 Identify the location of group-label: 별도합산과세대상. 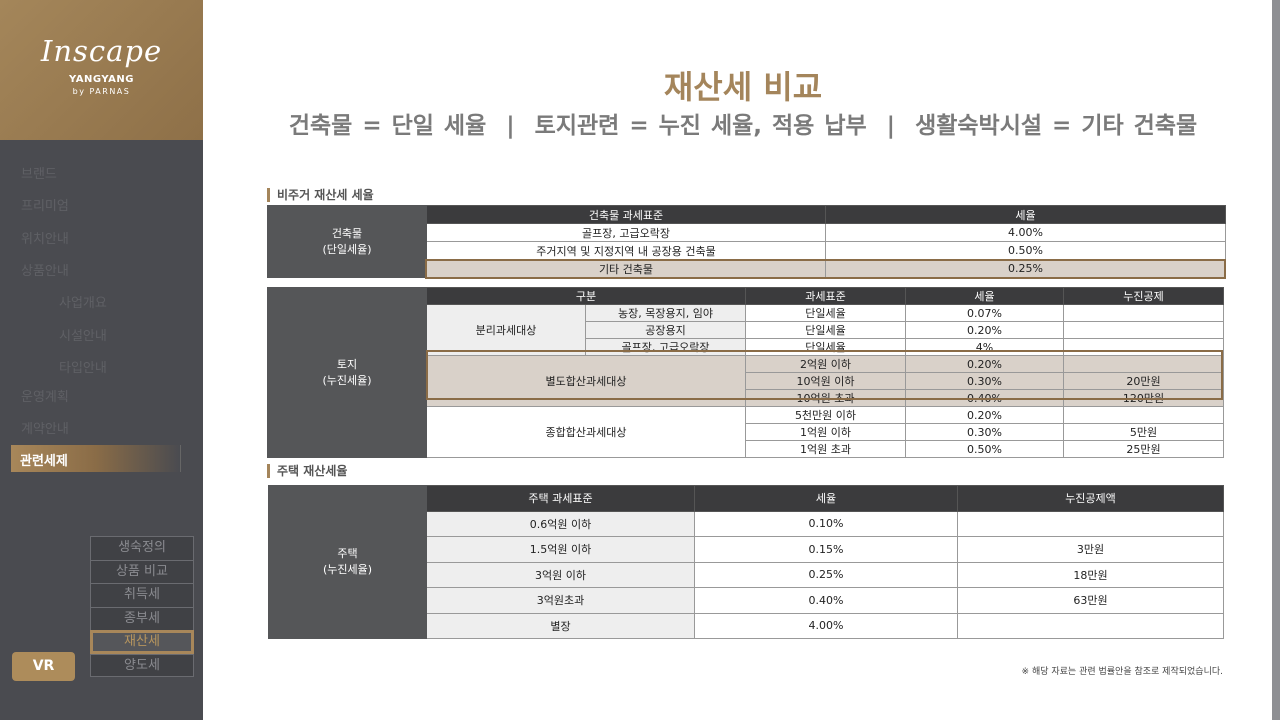
(586, 381).